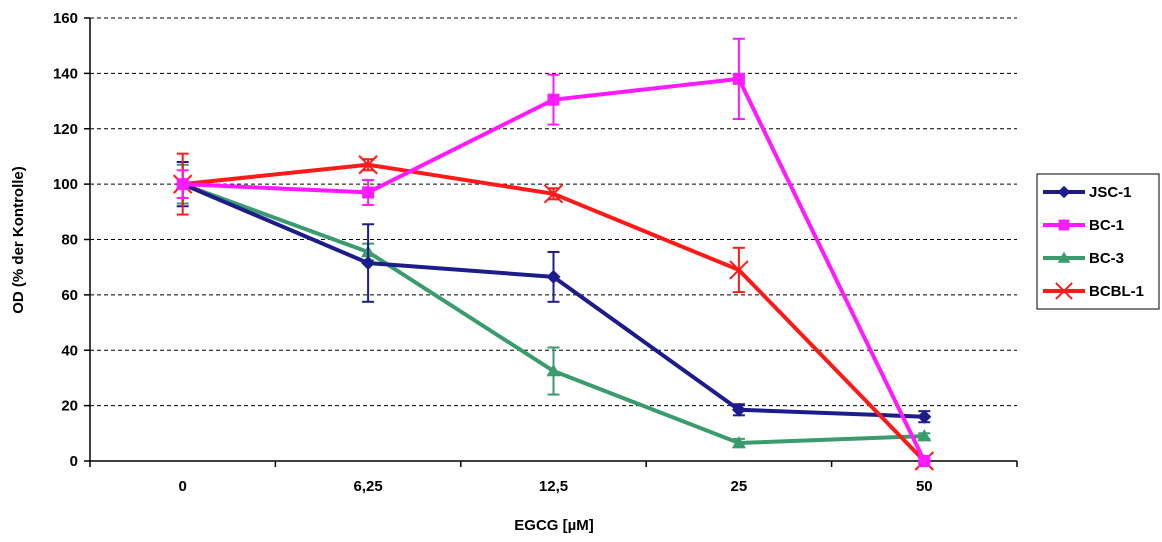 The height and width of the screenshot is (542, 1162). I want to click on x-tick-label: 12,5, so click(553, 486).